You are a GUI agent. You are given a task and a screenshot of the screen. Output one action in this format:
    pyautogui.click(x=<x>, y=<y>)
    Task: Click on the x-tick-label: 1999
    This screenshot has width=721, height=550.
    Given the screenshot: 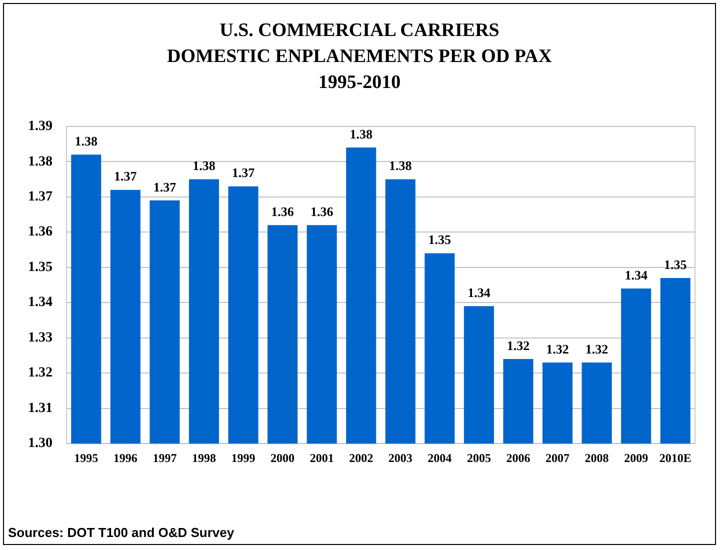 What is the action you would take?
    pyautogui.click(x=243, y=457)
    